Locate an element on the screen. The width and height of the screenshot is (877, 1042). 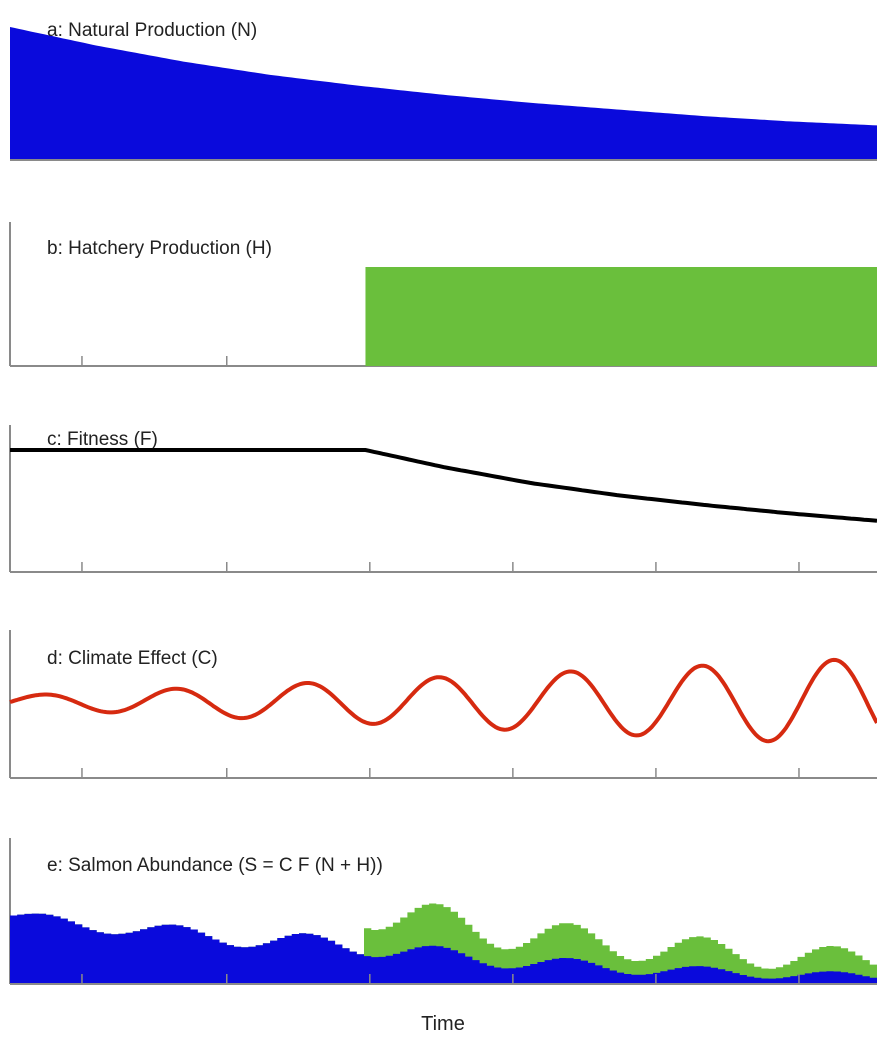
panel-c-ticks is located at coordinates (440, 567).